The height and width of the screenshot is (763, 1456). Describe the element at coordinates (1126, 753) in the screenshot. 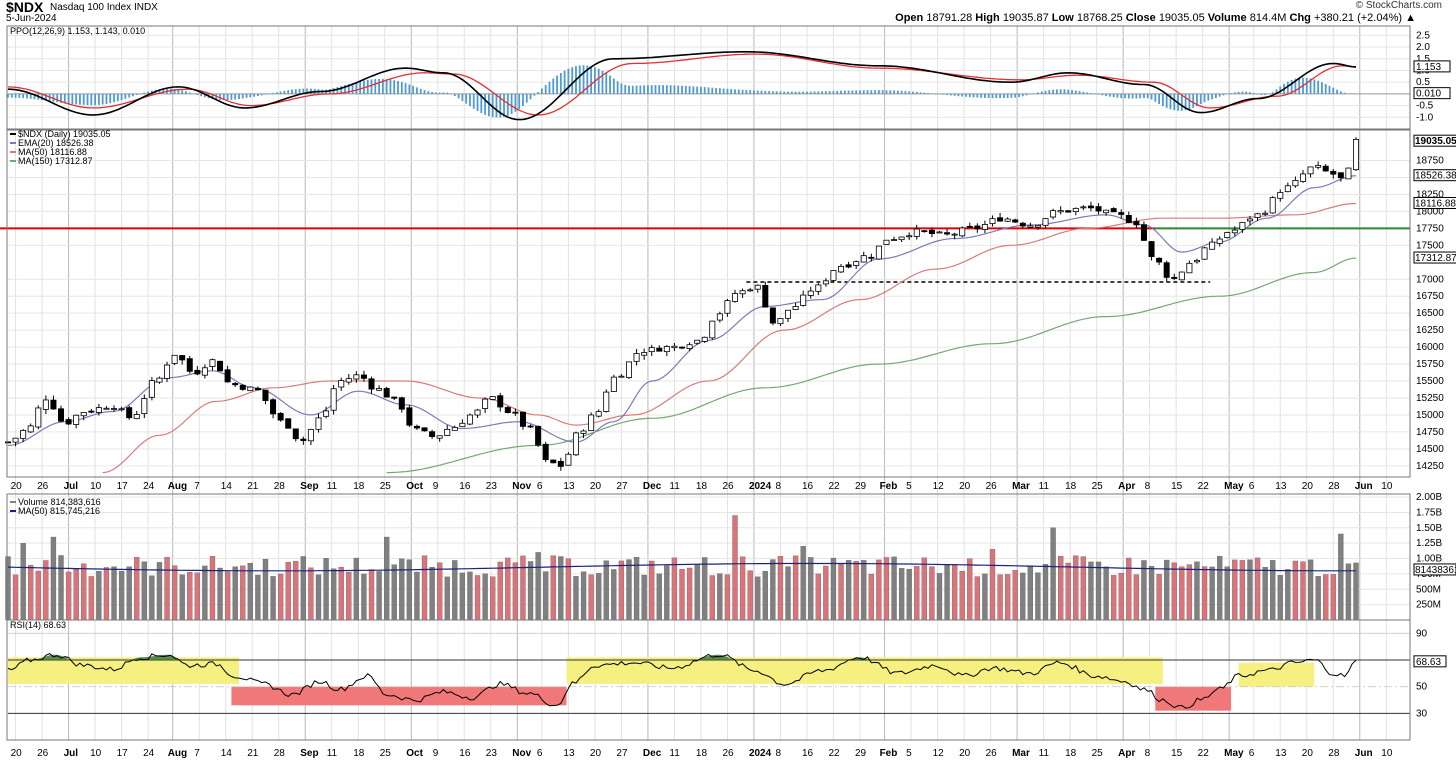

I see `x-tick-label: Apr` at that location.